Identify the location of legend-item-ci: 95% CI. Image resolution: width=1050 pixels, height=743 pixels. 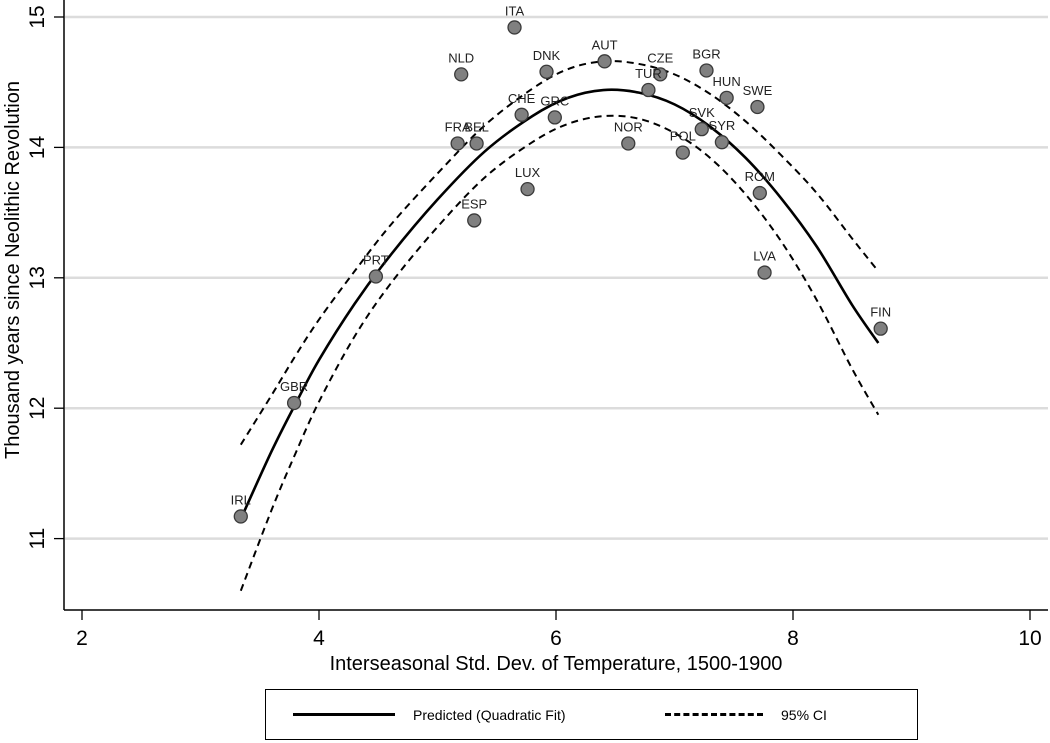
(746, 714).